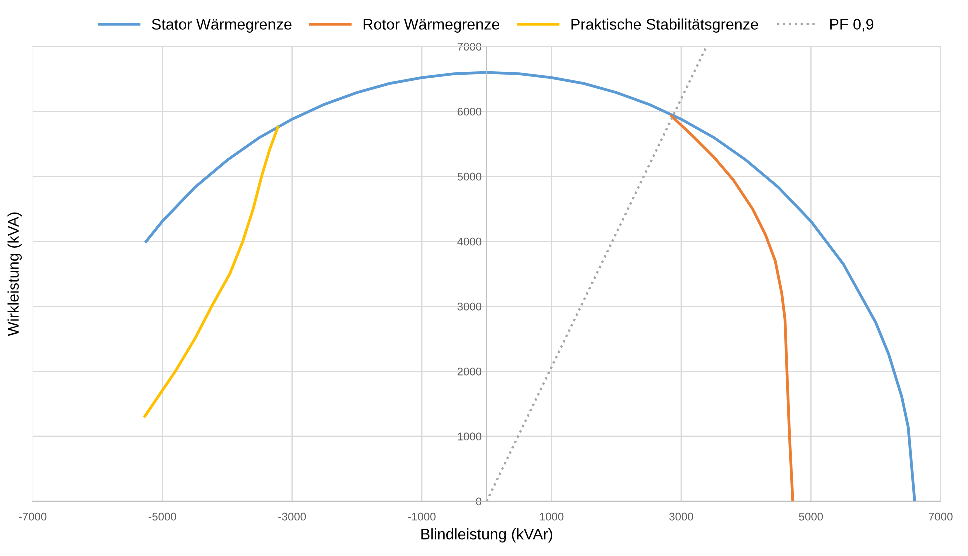 The width and height of the screenshot is (968, 556). What do you see at coordinates (422, 516) in the screenshot?
I see `x-tick-label: -1000` at bounding box center [422, 516].